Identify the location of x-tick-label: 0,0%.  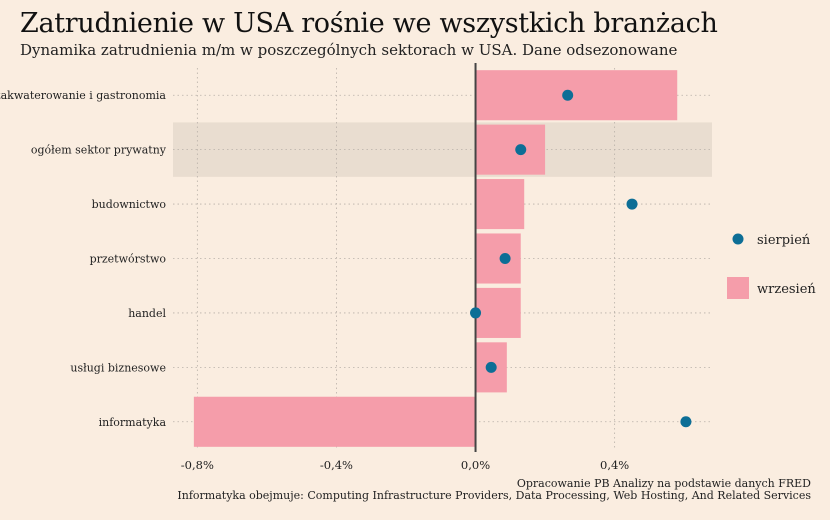
(475, 465).